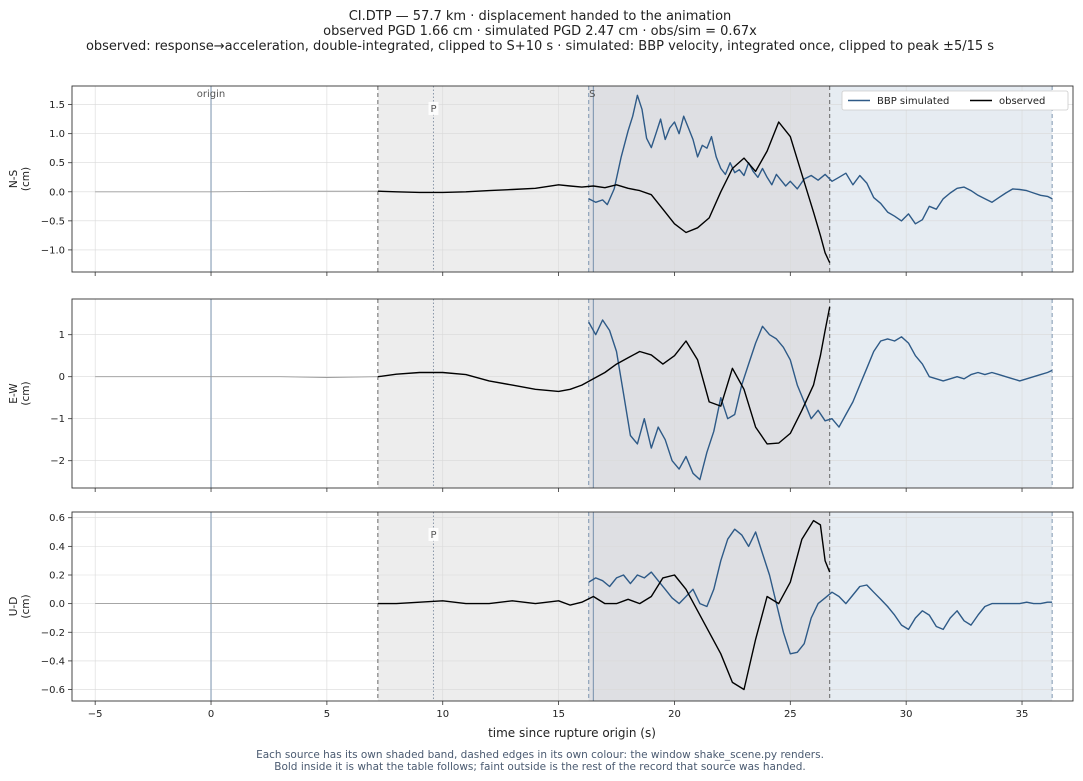 The height and width of the screenshot is (781, 1083). I want to click on y-tick-label: 1.5, so click(57, 105).